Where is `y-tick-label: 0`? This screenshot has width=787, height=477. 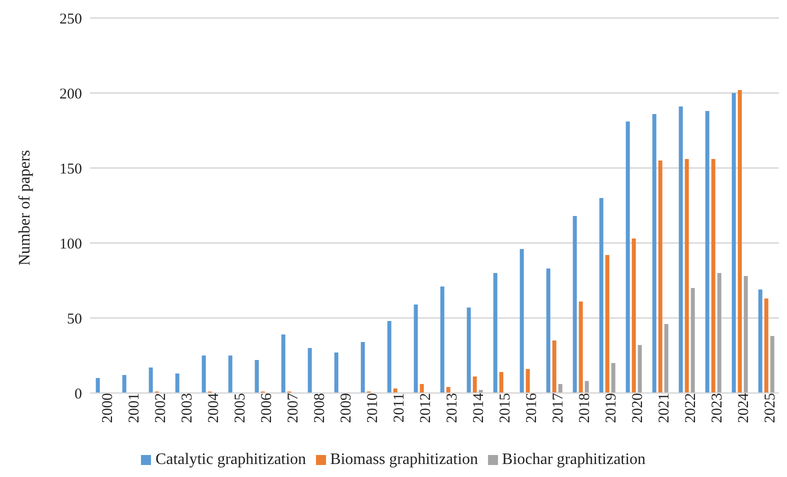 y-tick-label: 0 is located at coordinates (78, 394).